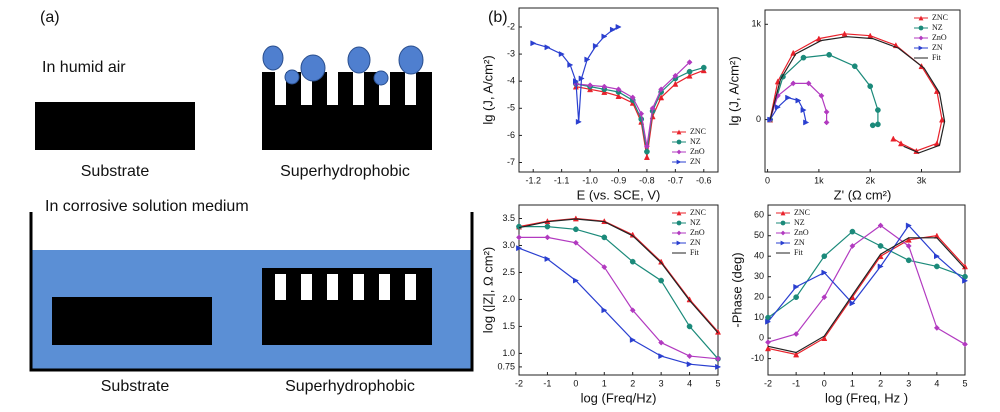  Describe the element at coordinates (717, 383) in the screenshot. I see `x-tick-label: 5` at that location.